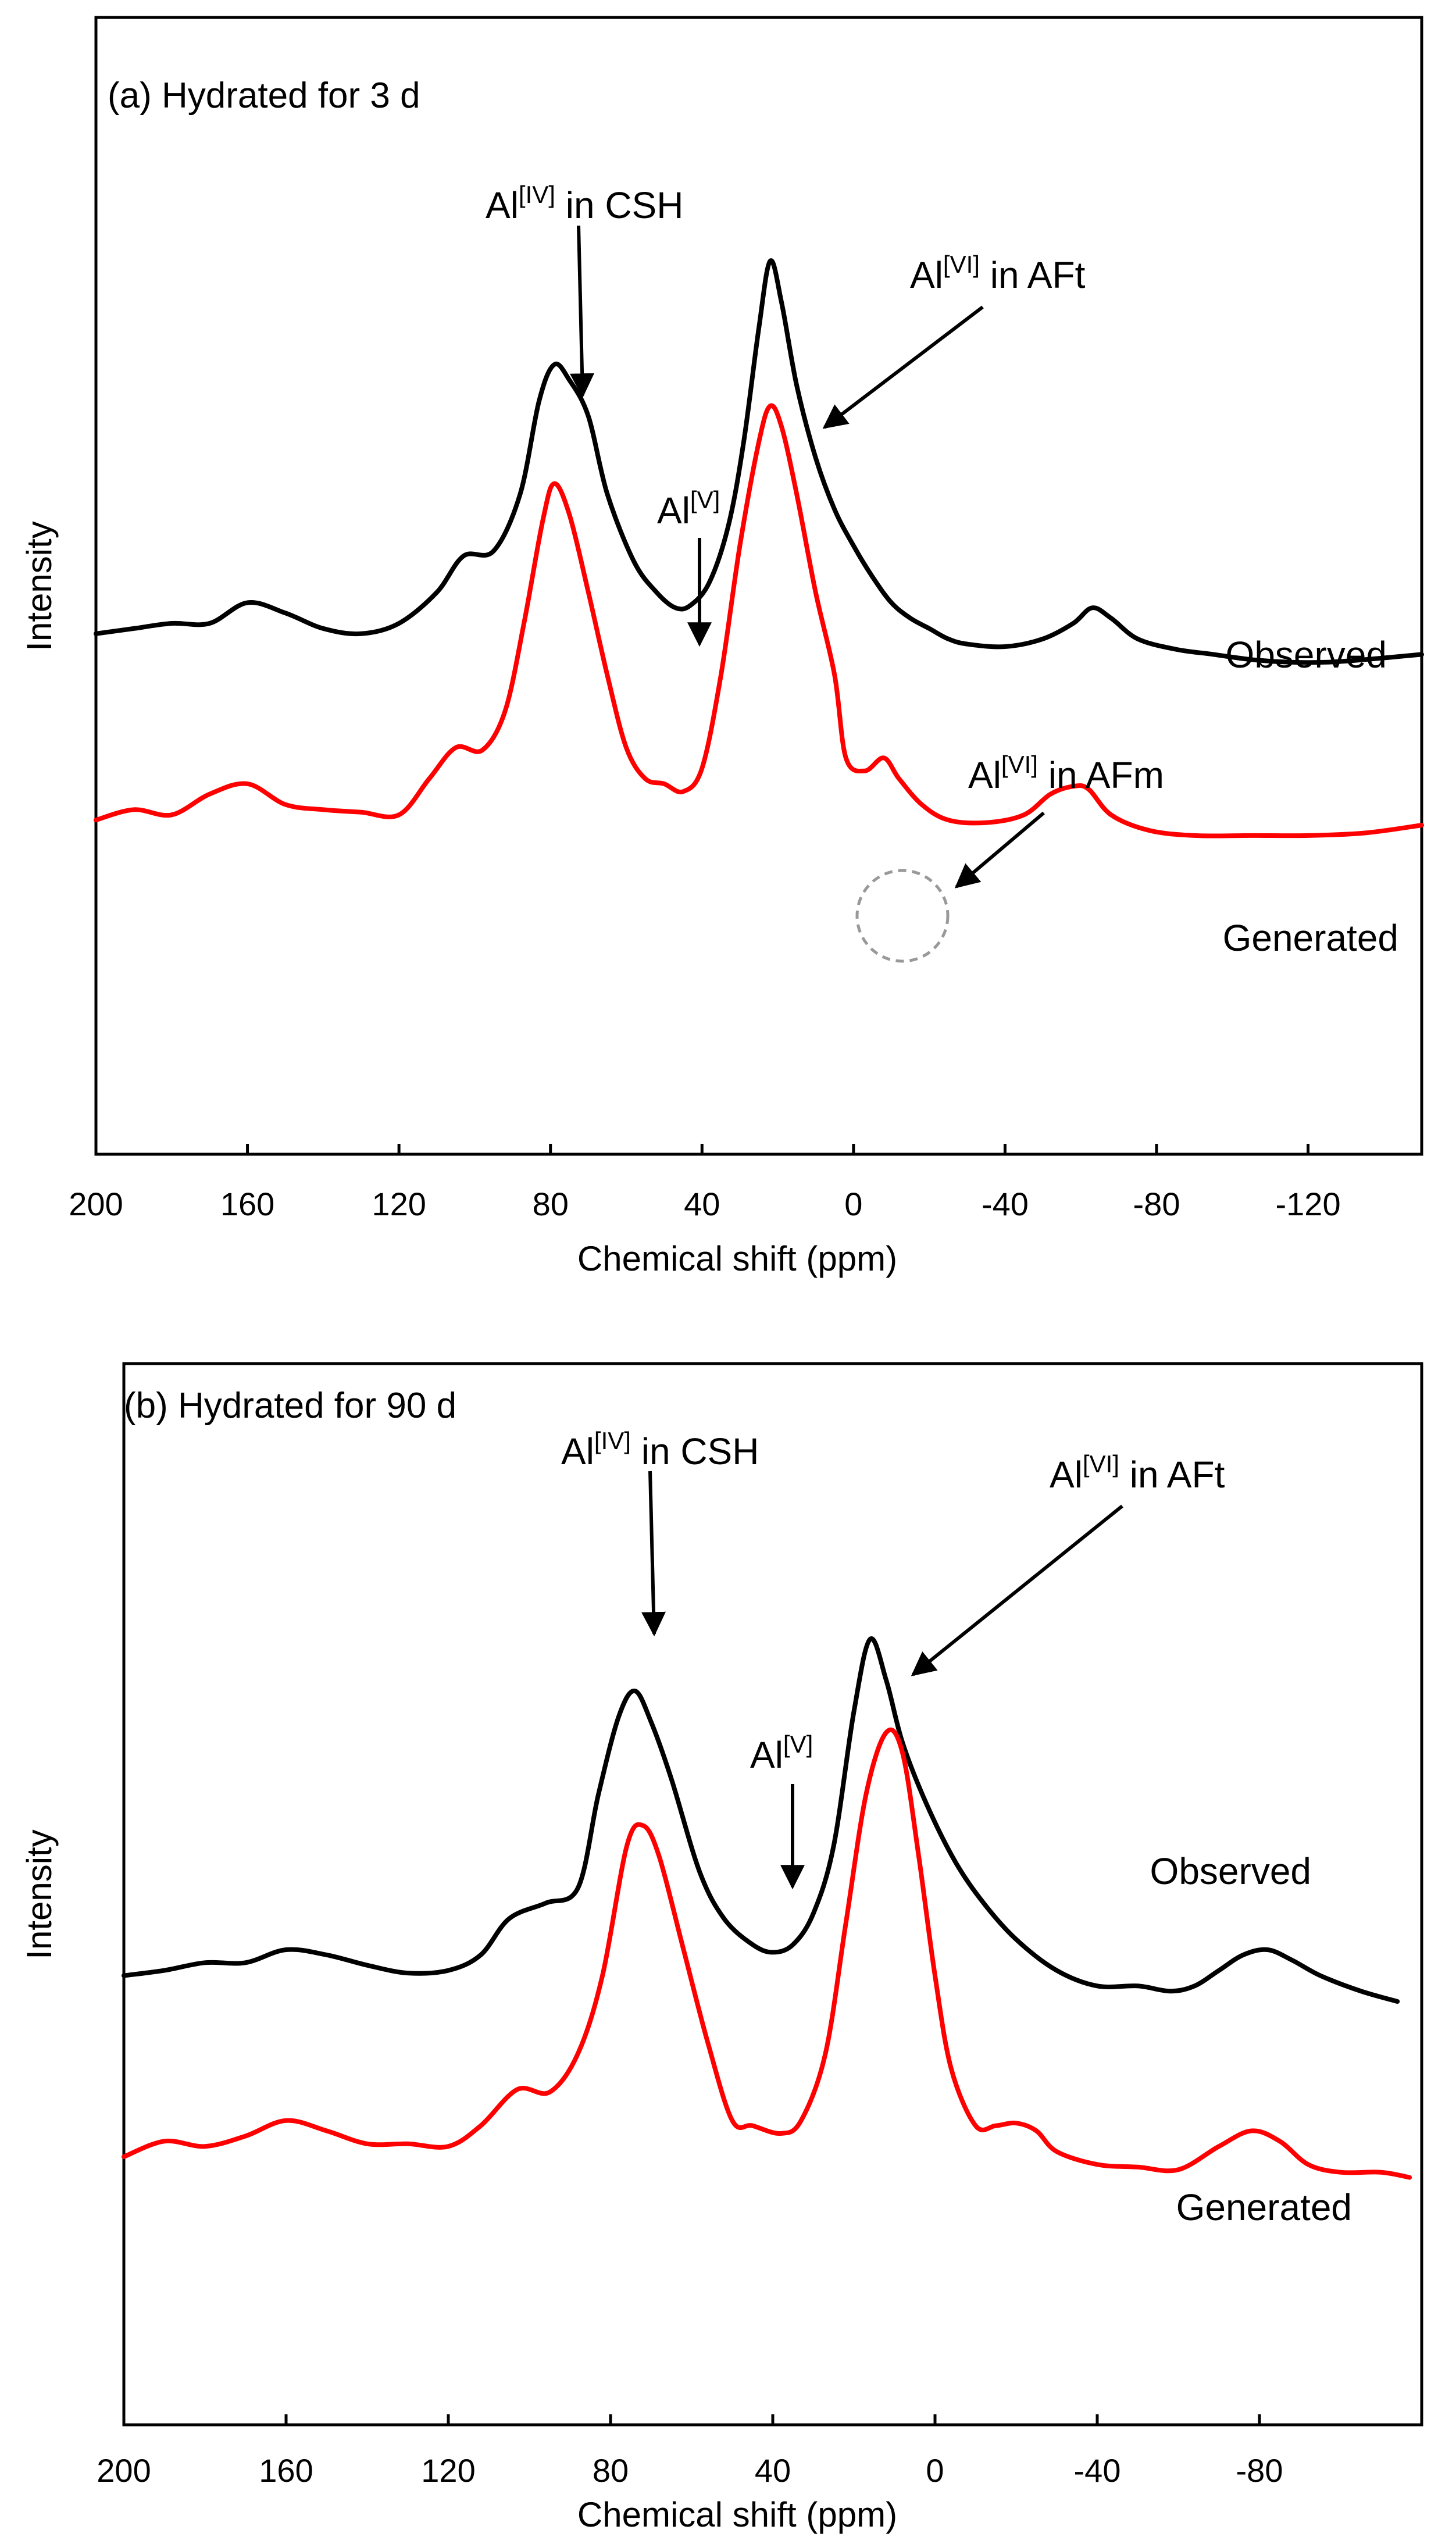 The image size is (1456, 2544). Describe the element at coordinates (1308, 1204) in the screenshot. I see `panel-a-xtick-label: -120` at that location.